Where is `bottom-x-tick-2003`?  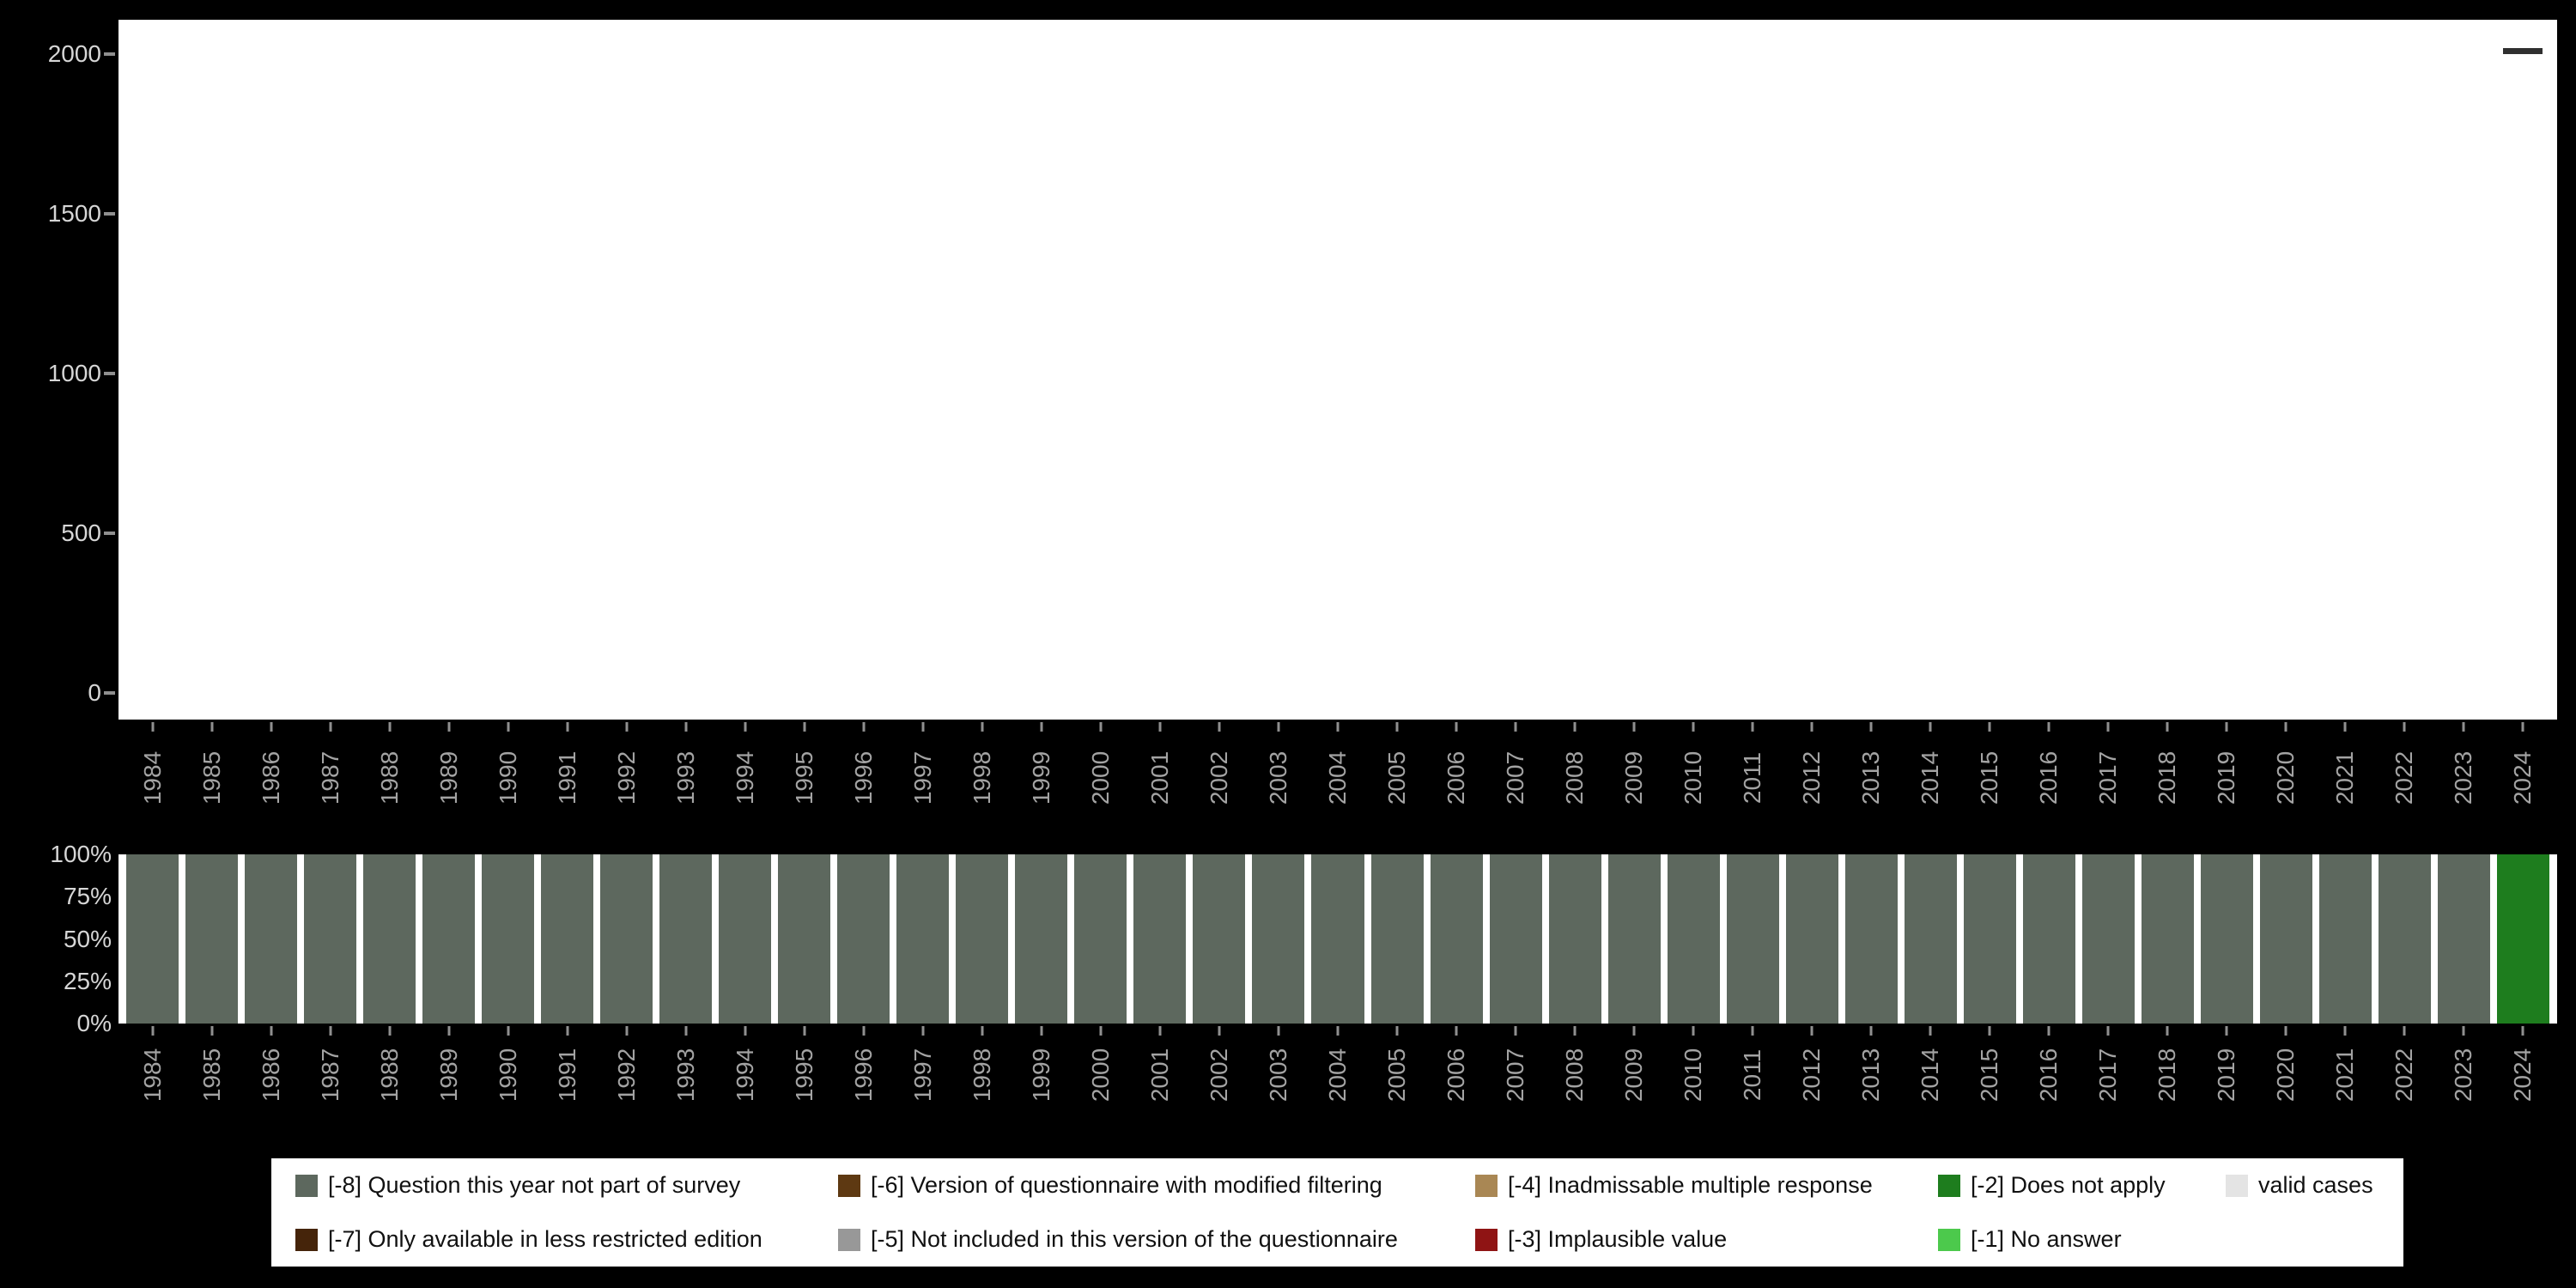 bottom-x-tick-2003 is located at coordinates (1279, 1031).